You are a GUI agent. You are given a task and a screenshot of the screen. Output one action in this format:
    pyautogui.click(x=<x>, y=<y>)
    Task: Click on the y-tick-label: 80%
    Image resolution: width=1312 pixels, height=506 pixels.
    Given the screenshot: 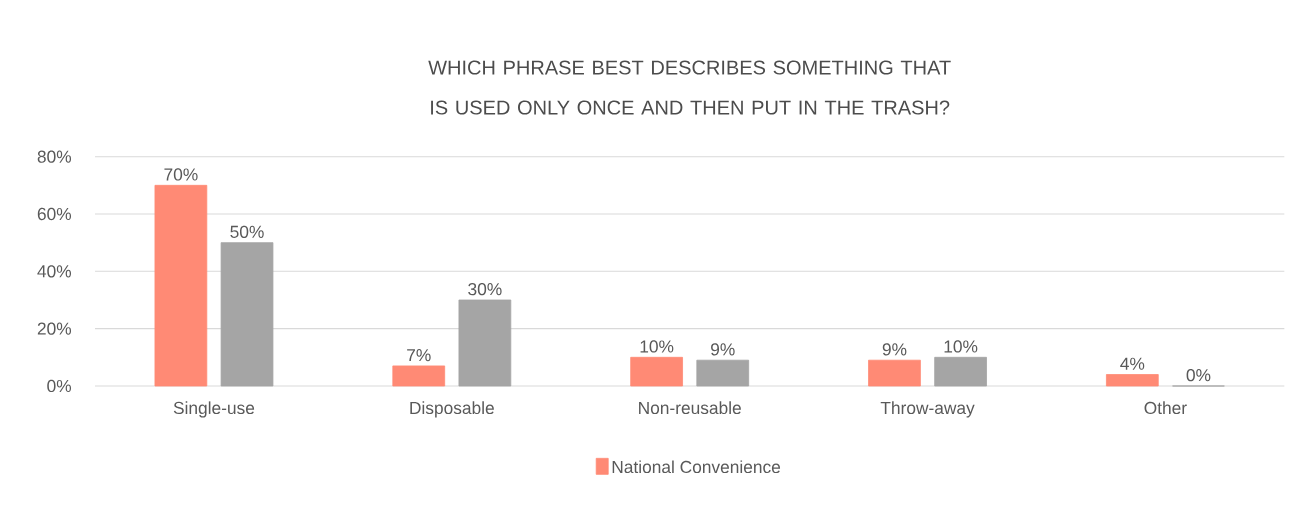 What is the action you would take?
    pyautogui.click(x=54, y=156)
    